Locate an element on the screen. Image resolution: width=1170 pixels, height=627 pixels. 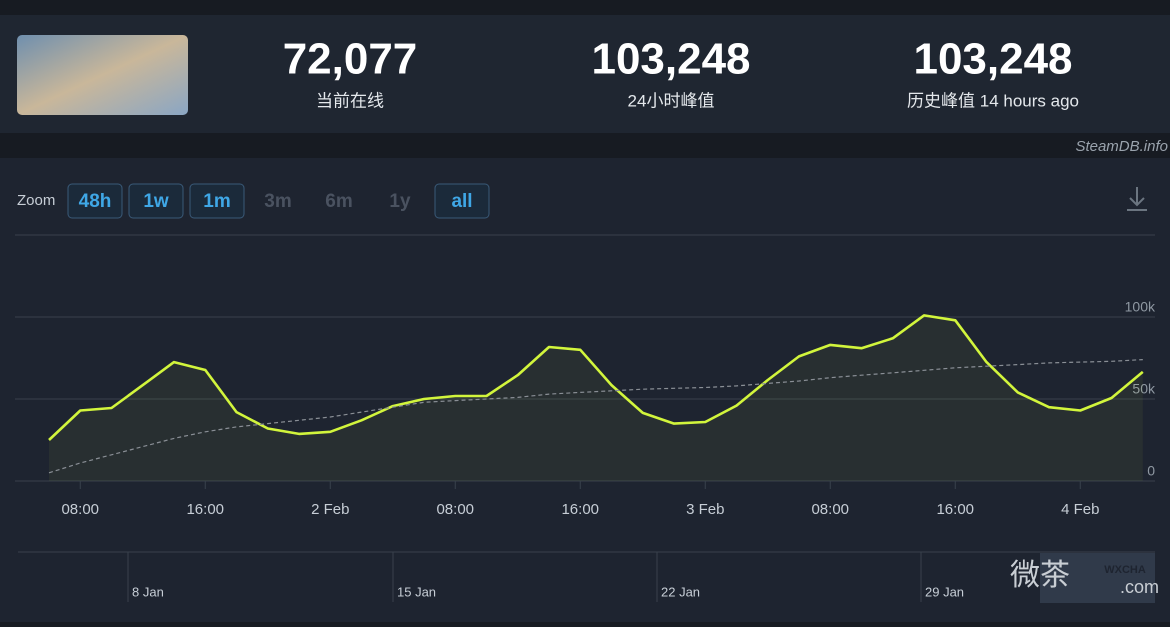
watermark-domain: .com is located at coordinates (1139, 587).